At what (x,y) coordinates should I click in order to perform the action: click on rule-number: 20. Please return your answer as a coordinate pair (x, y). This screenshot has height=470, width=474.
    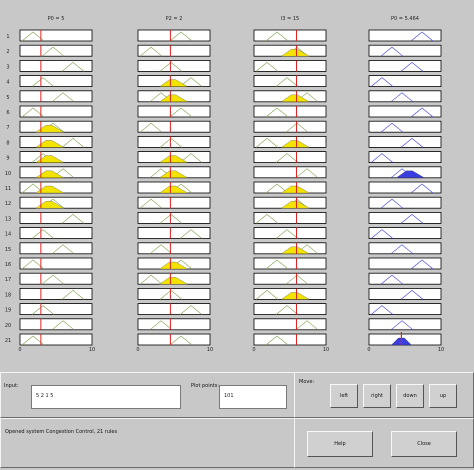
    Looking at the image, I should click on (8, 326).